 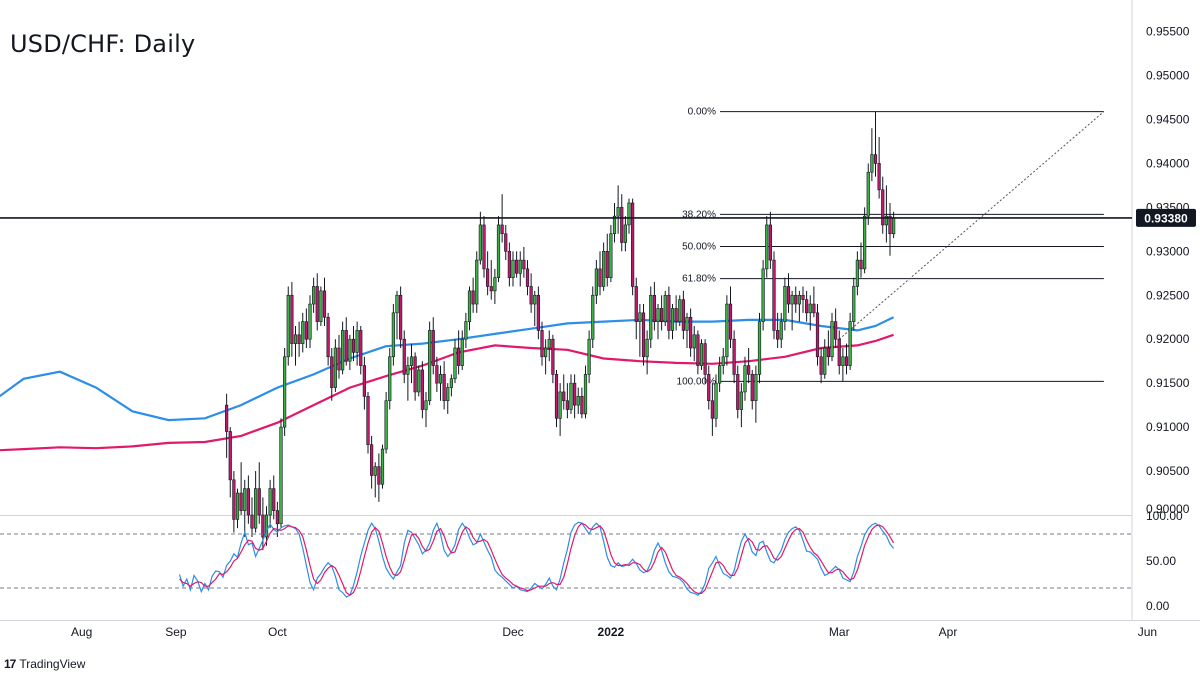 What do you see at coordinates (699, 214) in the screenshot?
I see `fib-level-label: 38.20%` at bounding box center [699, 214].